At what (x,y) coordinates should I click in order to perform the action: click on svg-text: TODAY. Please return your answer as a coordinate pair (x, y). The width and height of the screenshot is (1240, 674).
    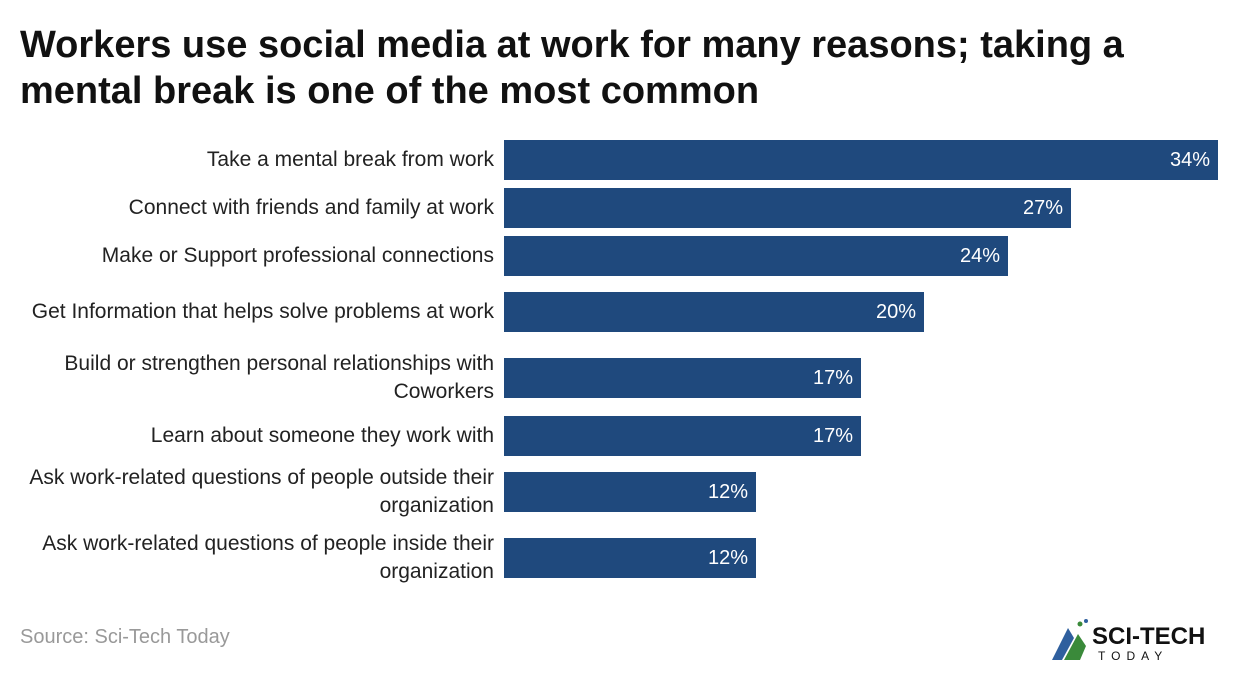
    Looking at the image, I should click on (1133, 656).